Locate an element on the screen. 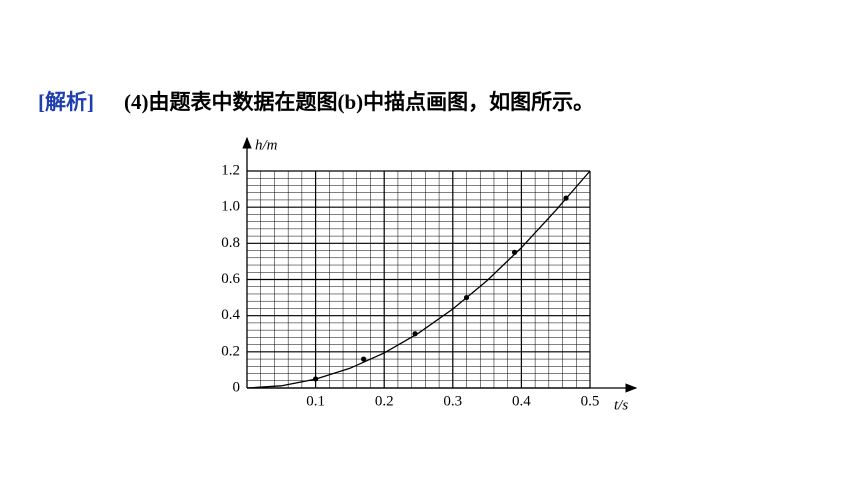  heading: [解析] (4)由题表中数据在题图(b)中描点画图，如图所示。 is located at coordinates (316, 101).